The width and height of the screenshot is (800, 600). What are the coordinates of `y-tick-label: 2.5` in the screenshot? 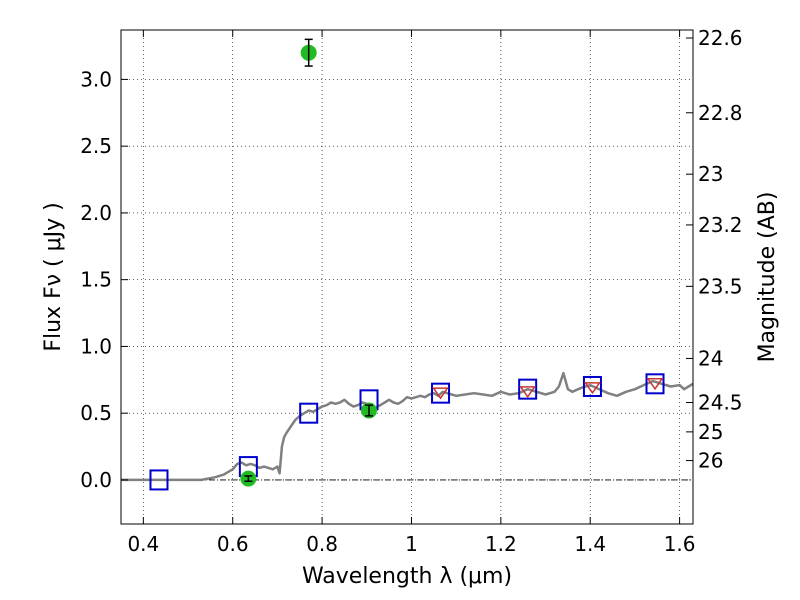 It's located at (96, 146).